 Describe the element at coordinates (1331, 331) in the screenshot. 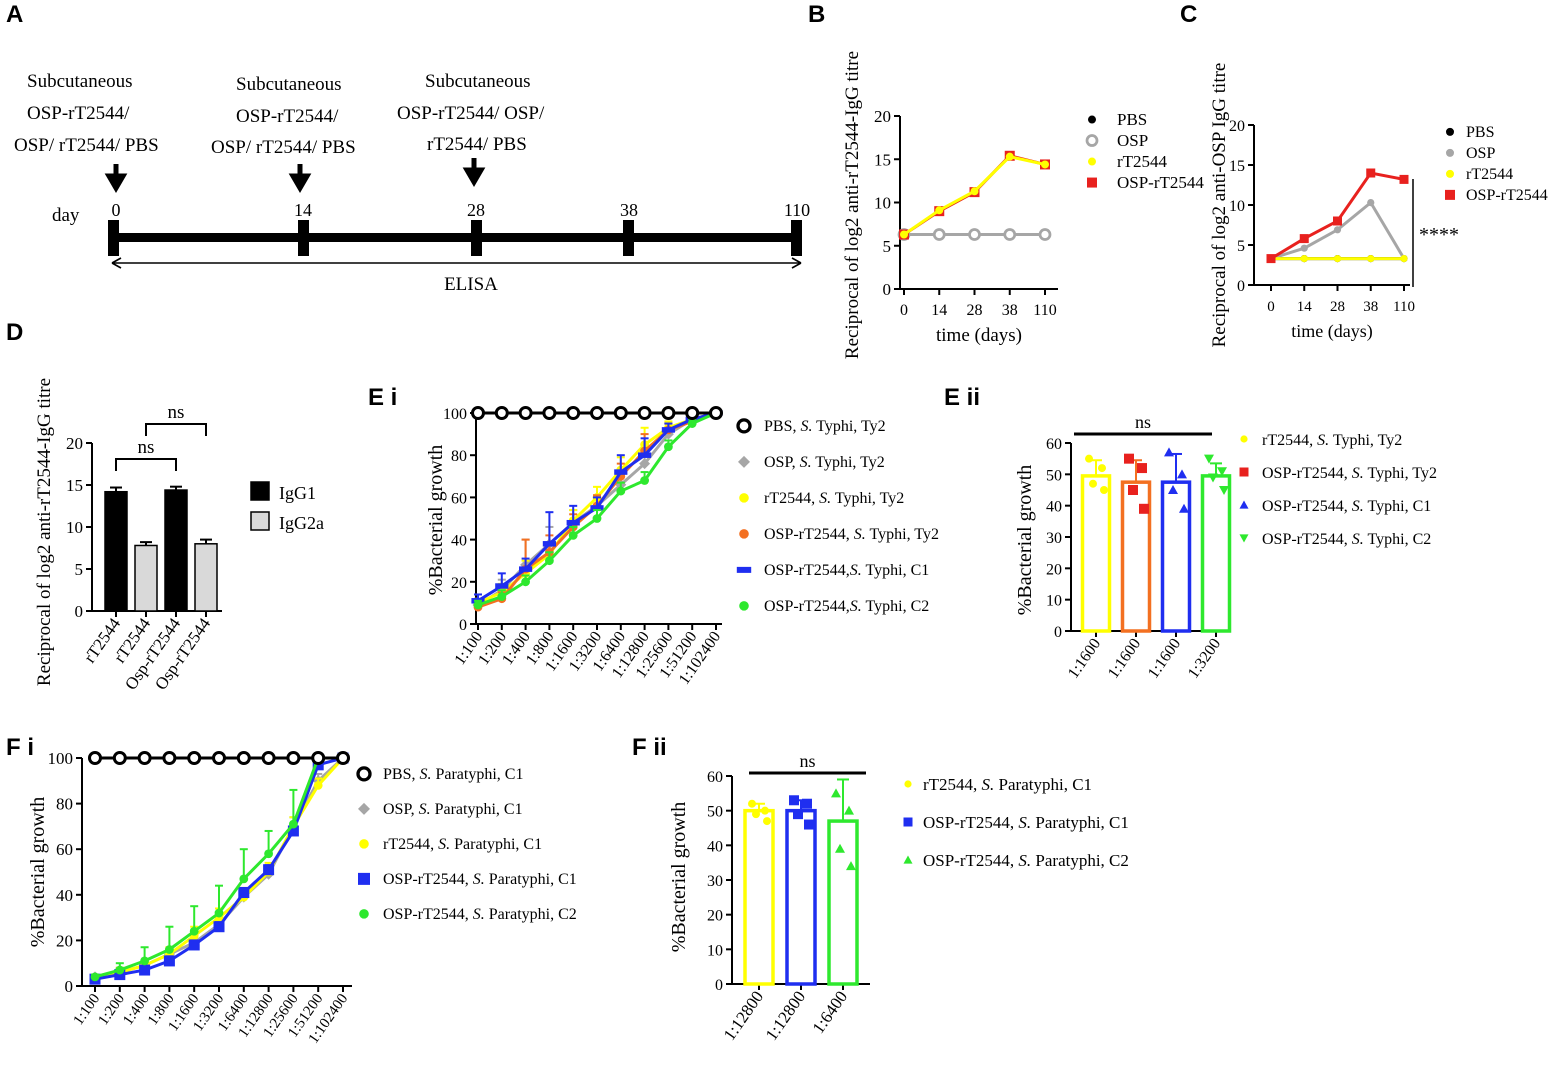

I see `x-axis-title: time (days)` at that location.